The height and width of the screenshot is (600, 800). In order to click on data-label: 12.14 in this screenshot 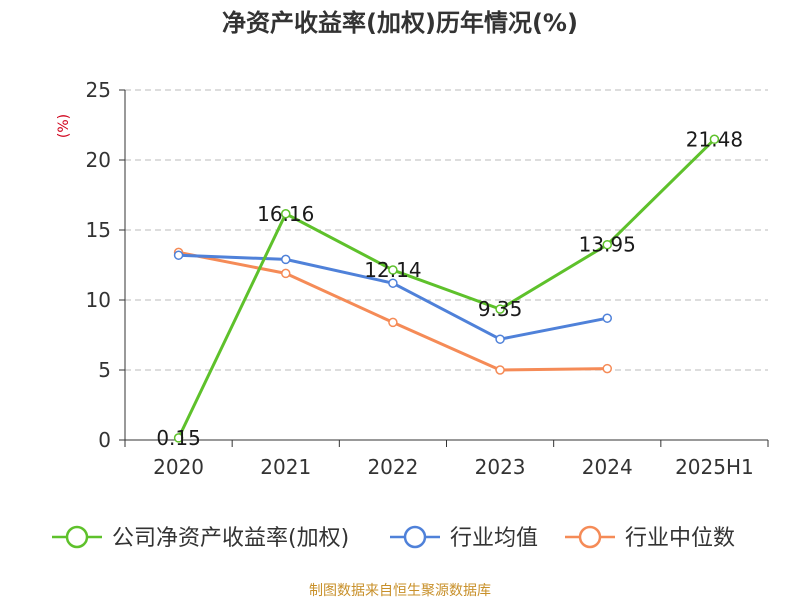, I will do `click(392, 270)`.